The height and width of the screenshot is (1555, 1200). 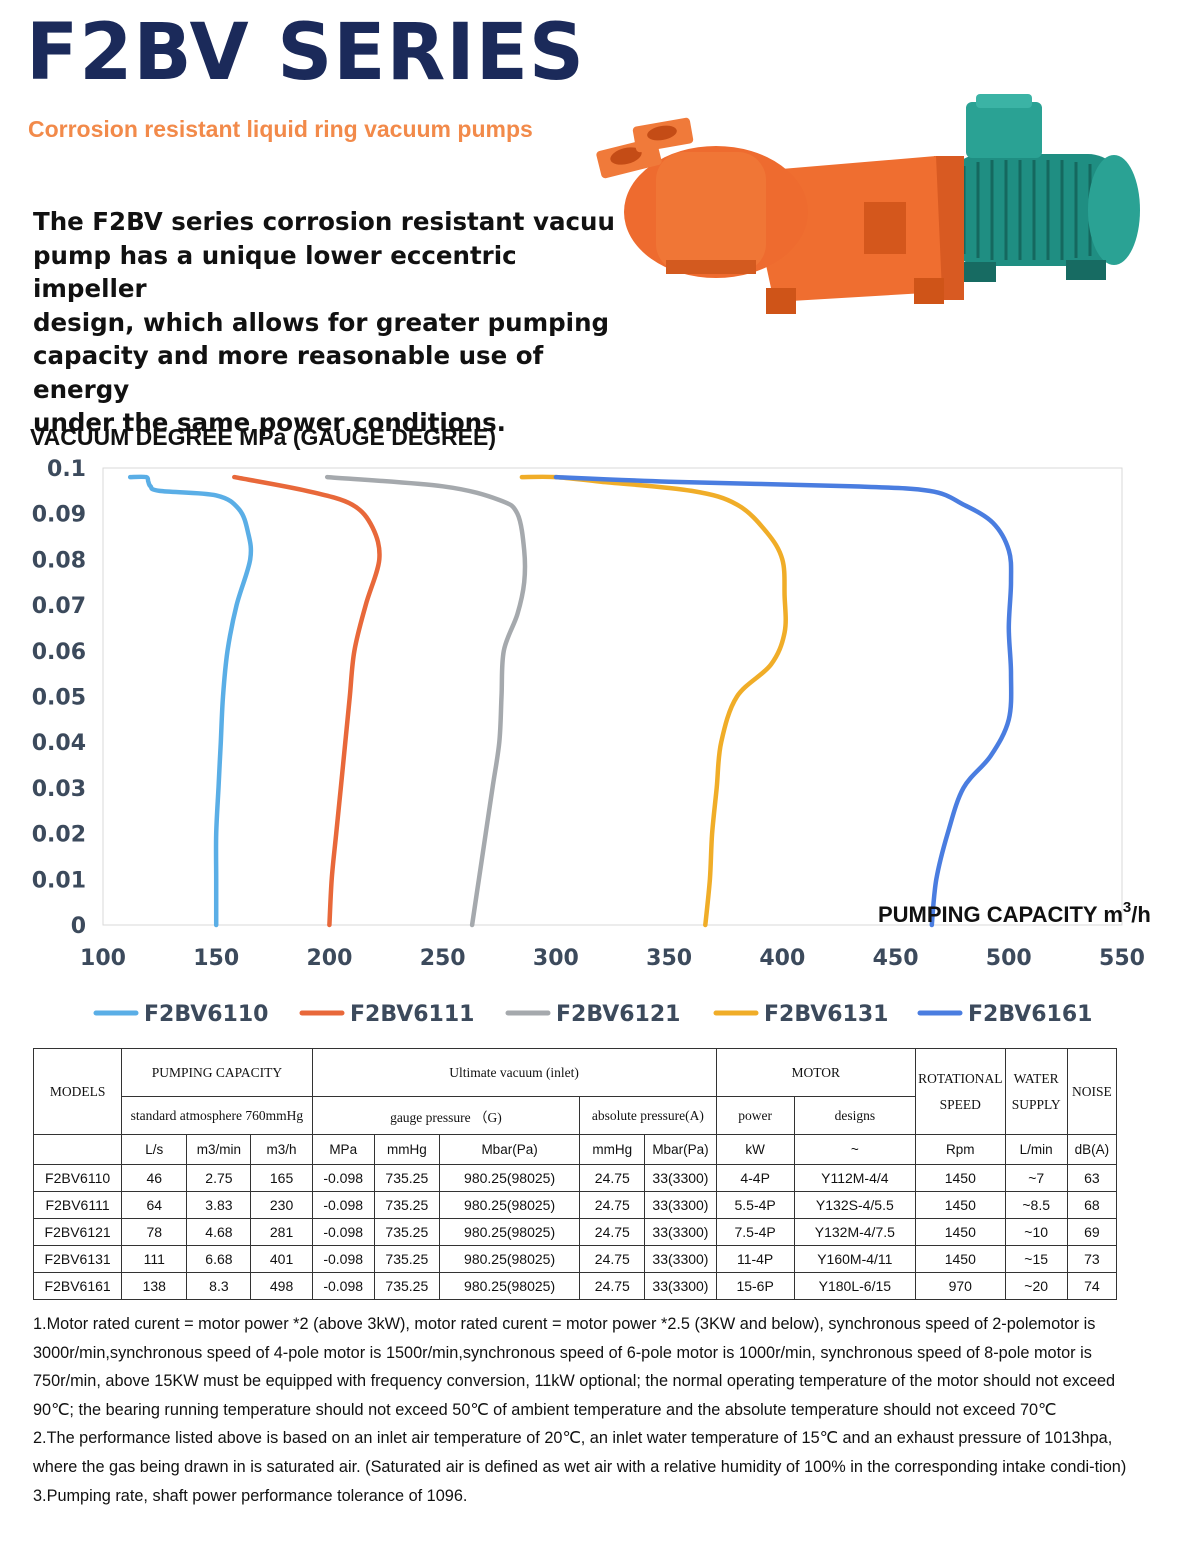 What do you see at coordinates (592, 1014) in the screenshot?
I see `legend-item: F2BV6121` at bounding box center [592, 1014].